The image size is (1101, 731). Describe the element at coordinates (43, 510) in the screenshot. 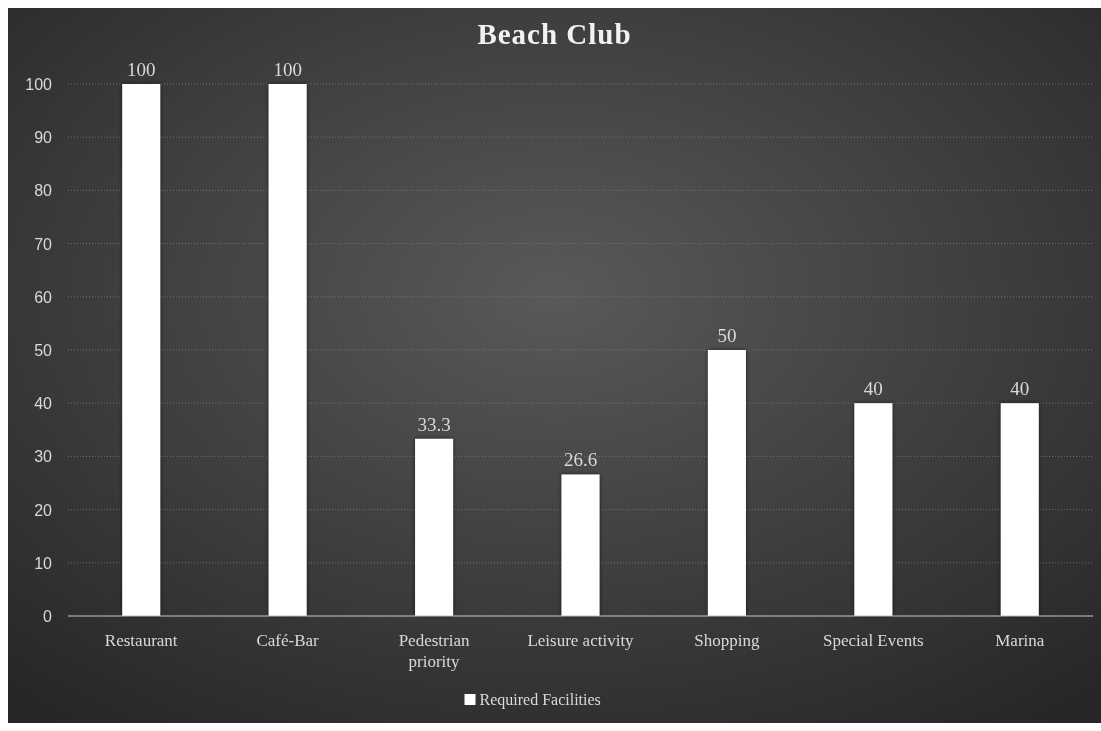

I see `y-tick-label: 20` at that location.